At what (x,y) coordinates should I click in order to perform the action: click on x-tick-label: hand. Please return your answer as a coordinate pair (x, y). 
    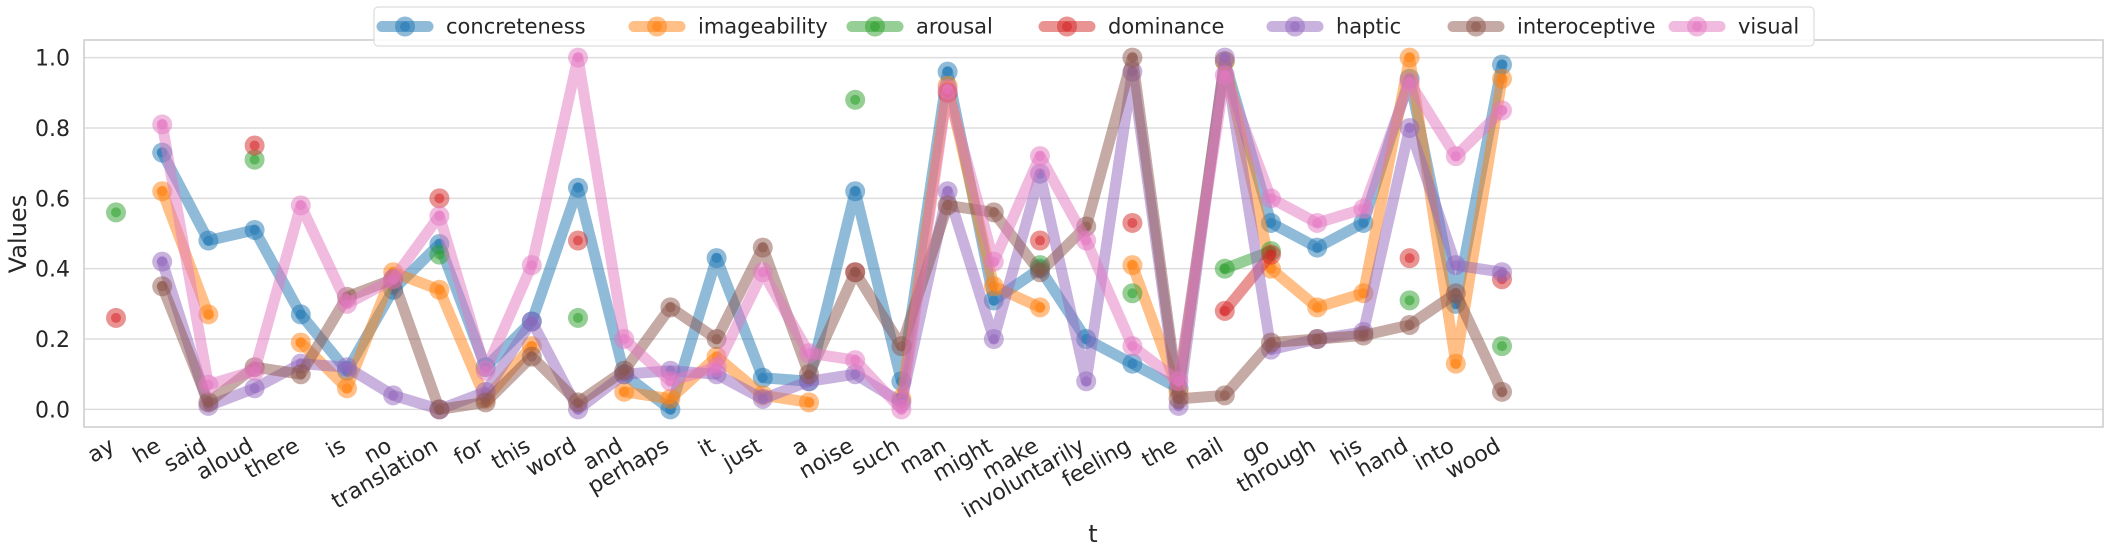
    Looking at the image, I should click on (1382, 458).